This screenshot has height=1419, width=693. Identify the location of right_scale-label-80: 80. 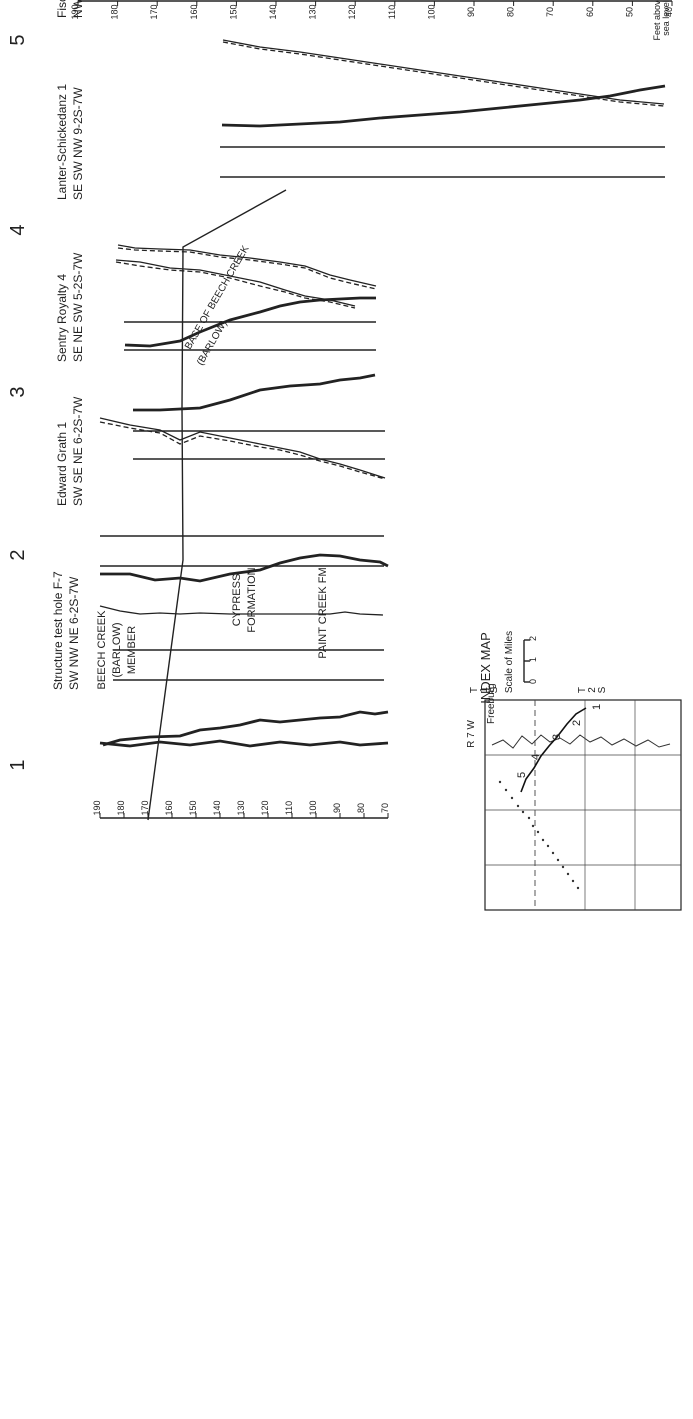
(511, 12).